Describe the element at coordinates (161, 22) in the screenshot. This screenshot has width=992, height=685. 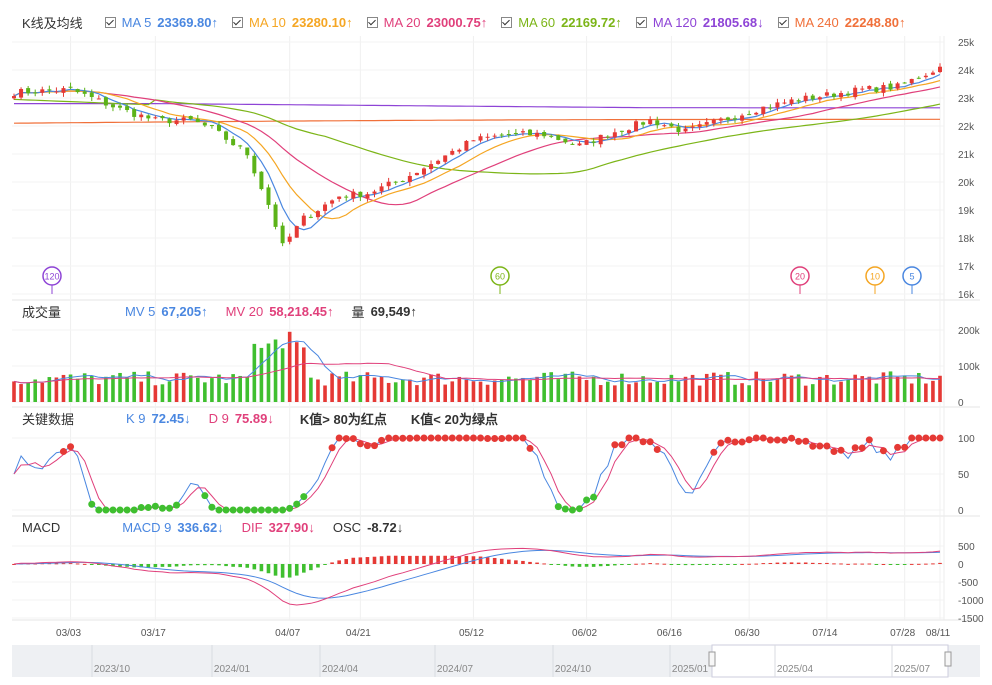
I see `ma-legend-item: MA 5 23369.80↑` at that location.